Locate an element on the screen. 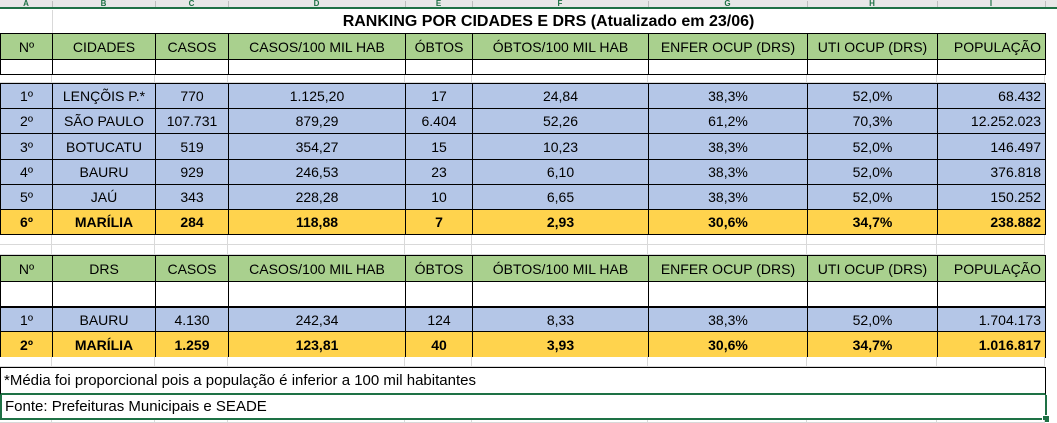  cidades-row-cell: 5º is located at coordinates (27, 197).